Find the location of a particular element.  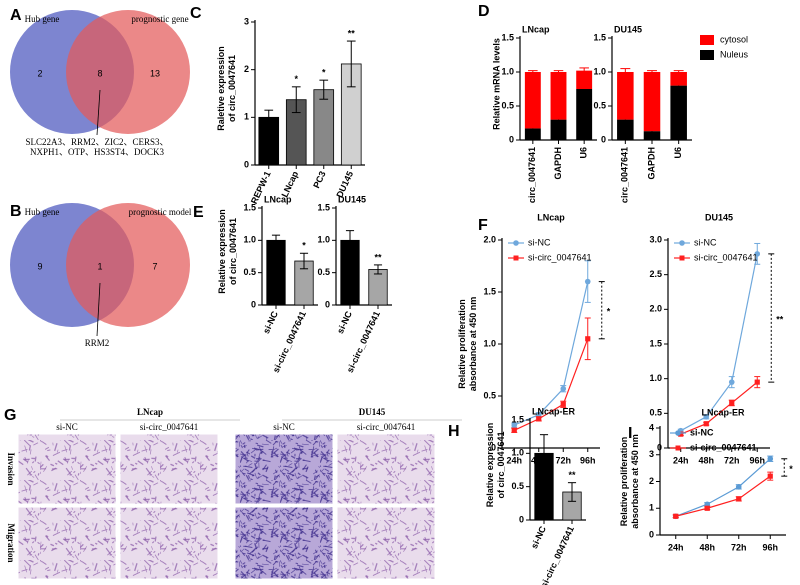

y-axis-label: Relative proliferation is located at coordinates (624, 482).